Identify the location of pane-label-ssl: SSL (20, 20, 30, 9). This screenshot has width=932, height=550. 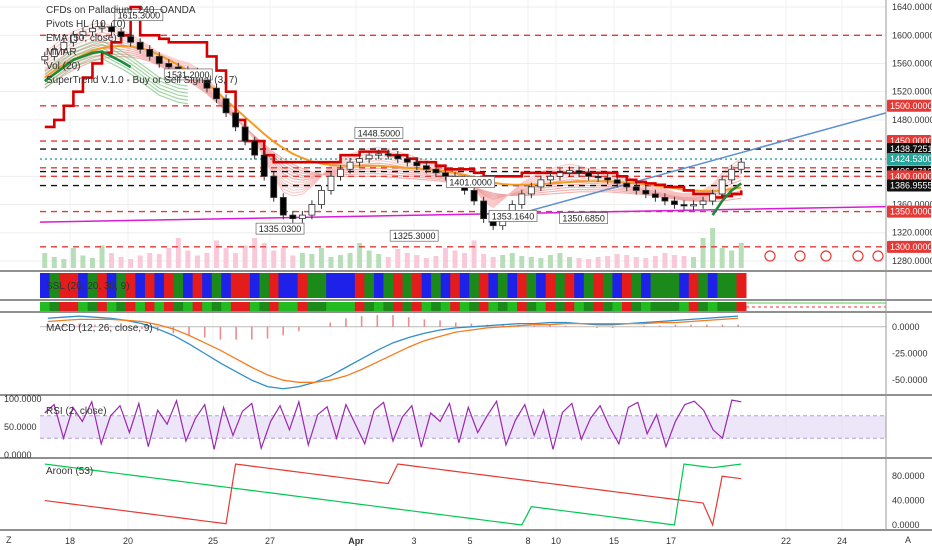
(88, 286).